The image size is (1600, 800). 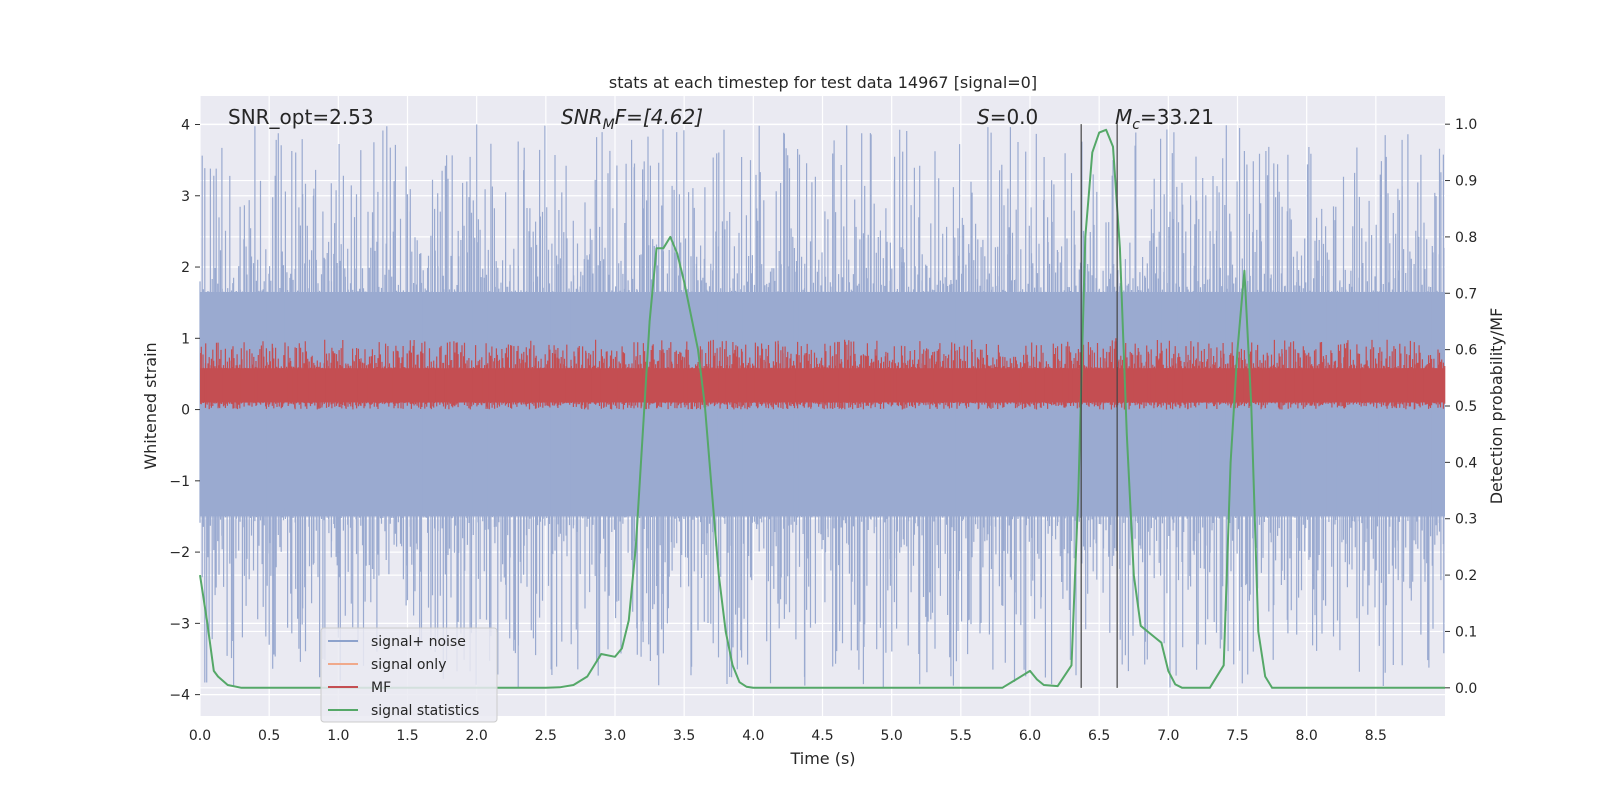 What do you see at coordinates (425, 711) in the screenshot?
I see `legend-label-signal-statistics: signal statistics` at bounding box center [425, 711].